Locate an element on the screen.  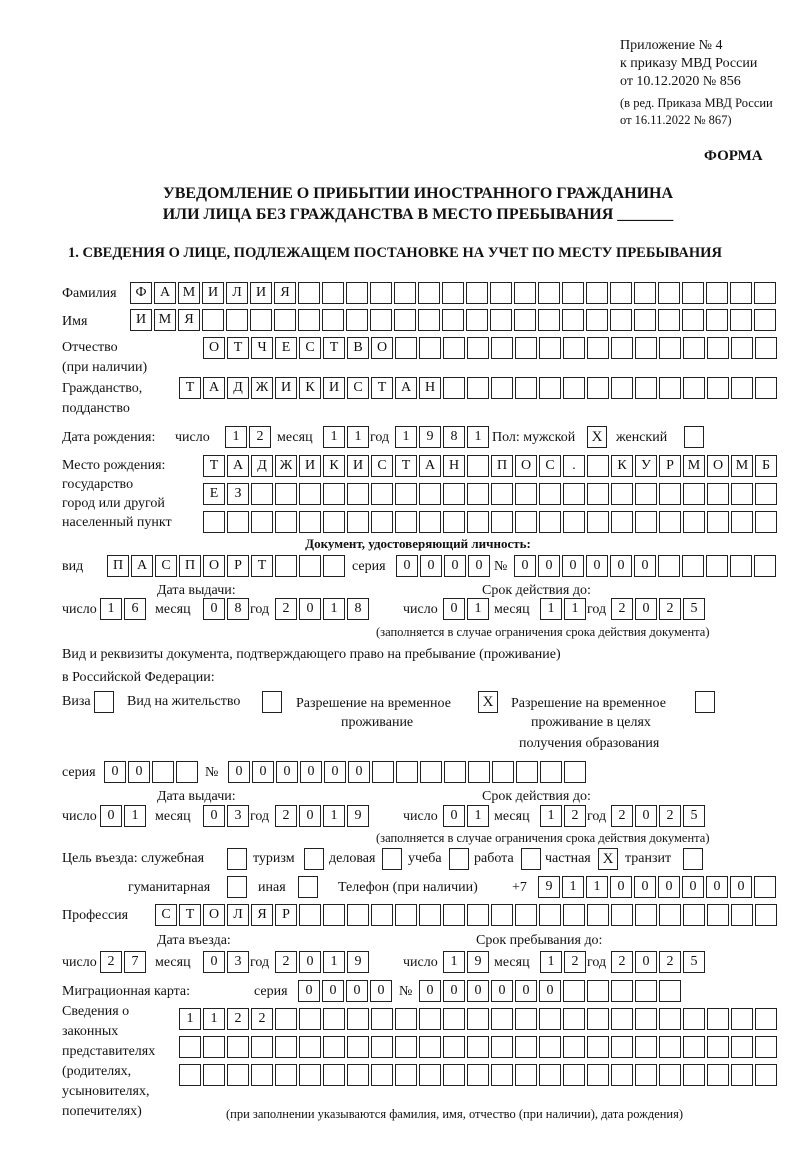
female-checkbox is located at coordinates (694, 437).